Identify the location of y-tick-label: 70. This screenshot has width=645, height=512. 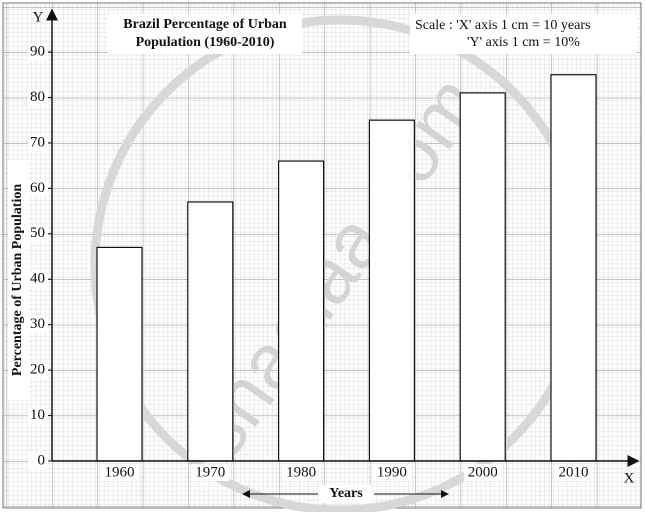
(37, 142).